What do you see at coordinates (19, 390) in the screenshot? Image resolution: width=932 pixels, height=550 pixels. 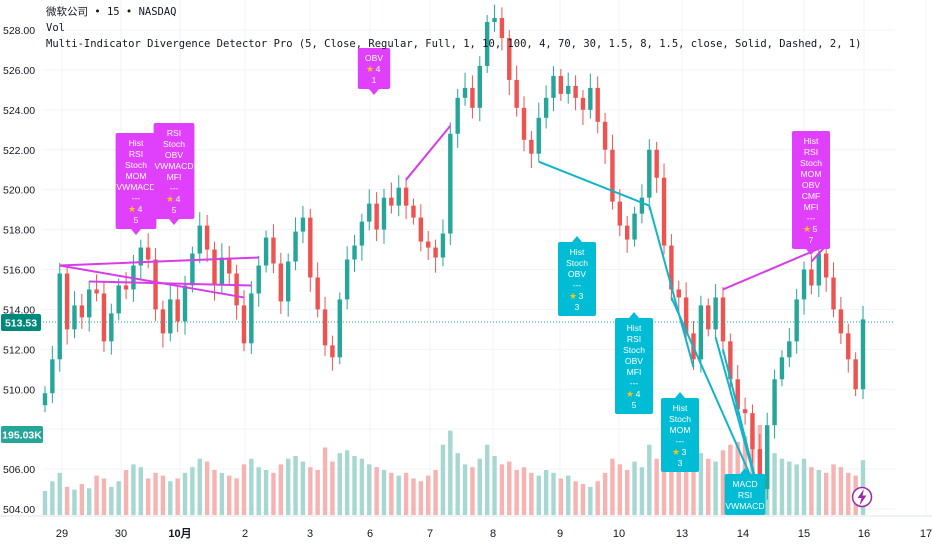 I see `price-tick-label: 510.00` at bounding box center [19, 390].